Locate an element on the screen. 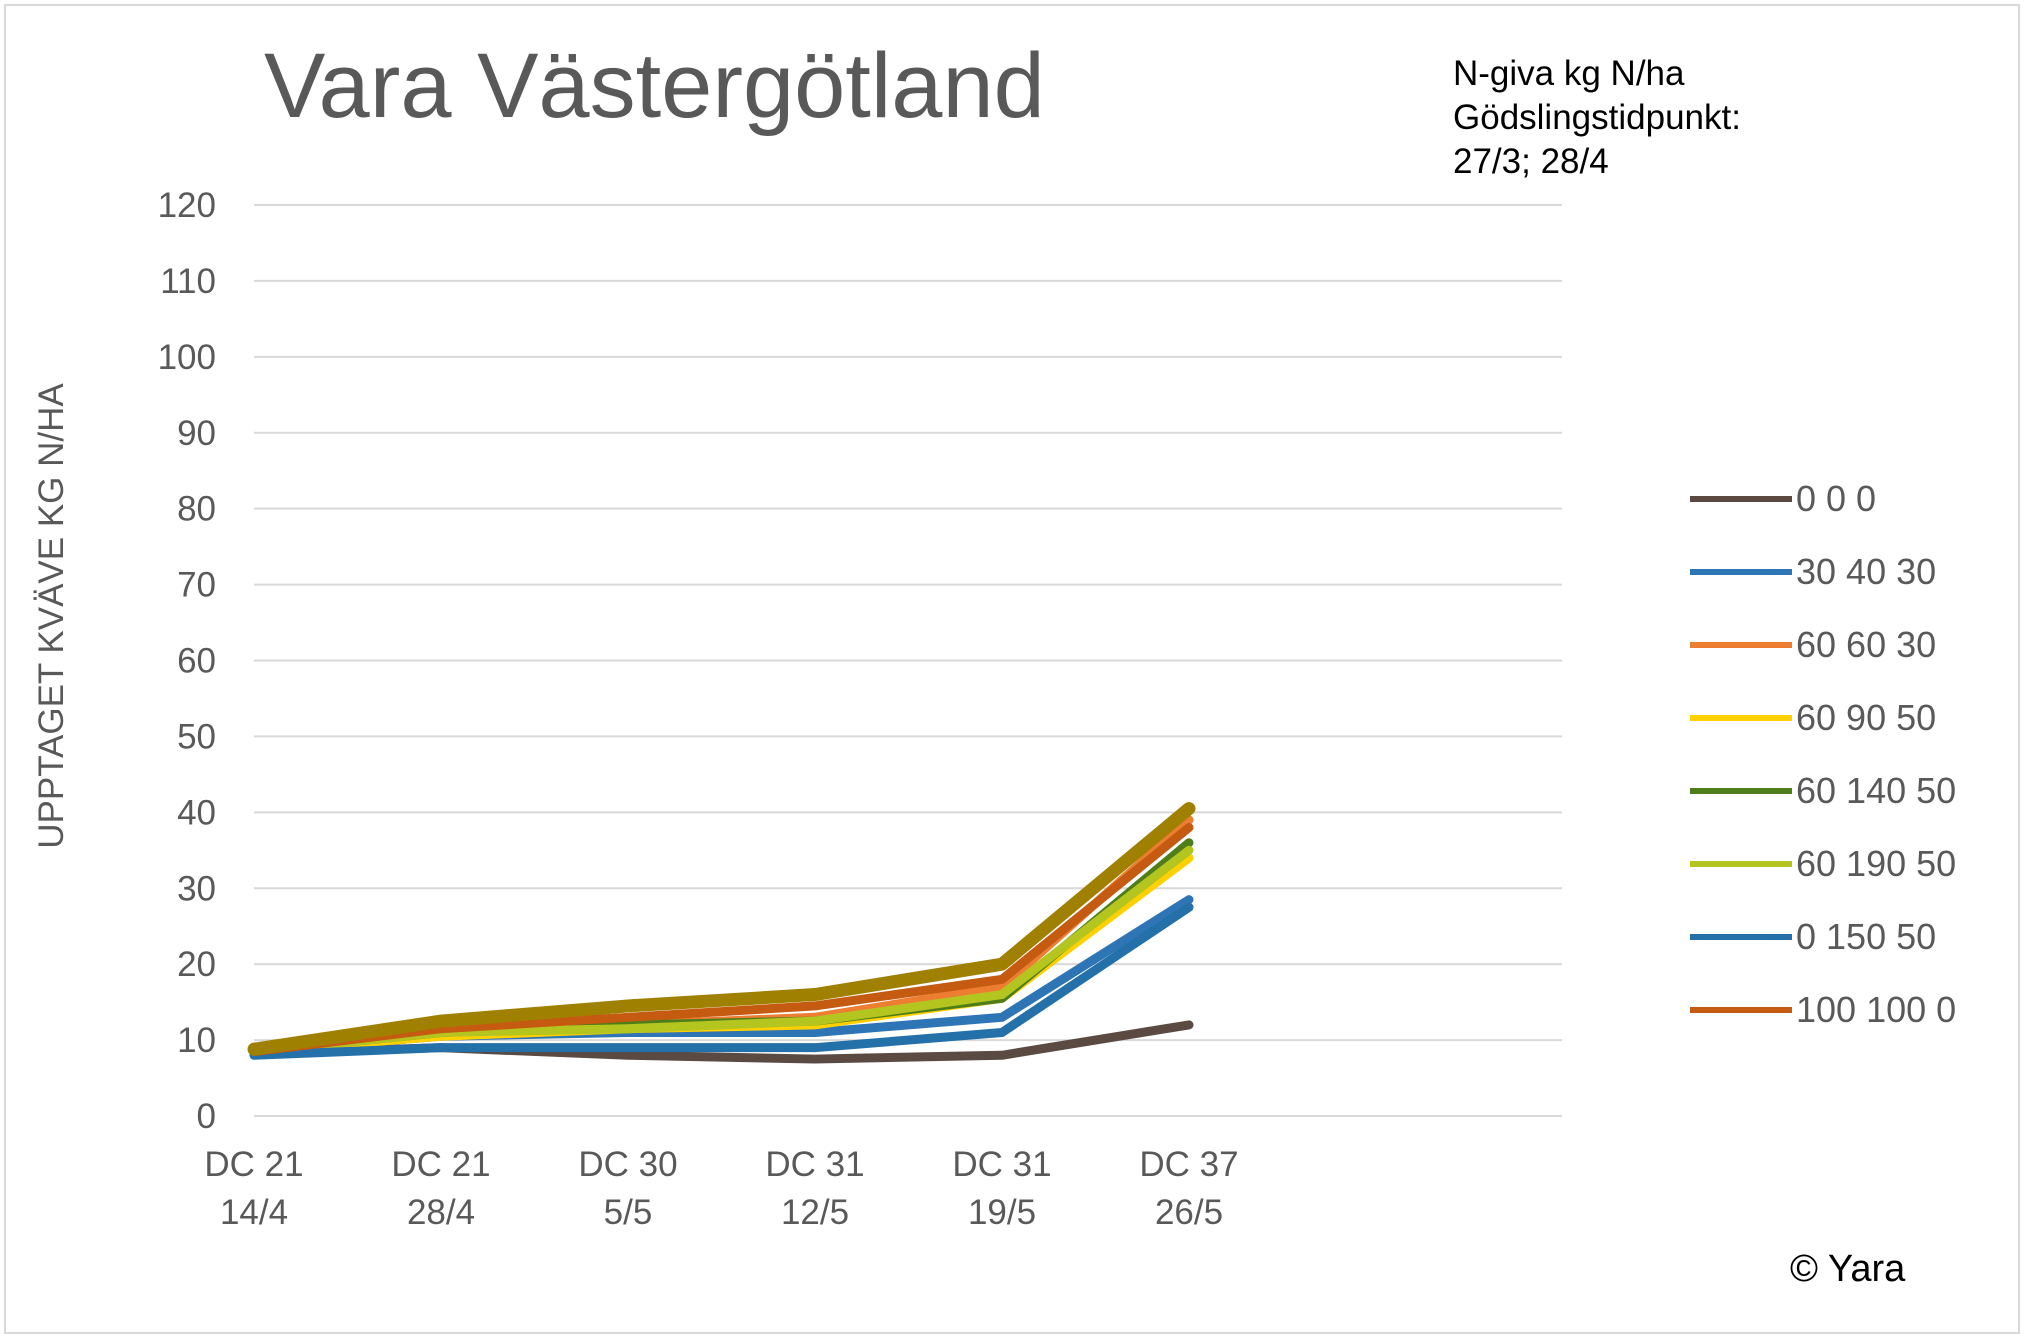  y-tick-label: 0 is located at coordinates (206, 1116).